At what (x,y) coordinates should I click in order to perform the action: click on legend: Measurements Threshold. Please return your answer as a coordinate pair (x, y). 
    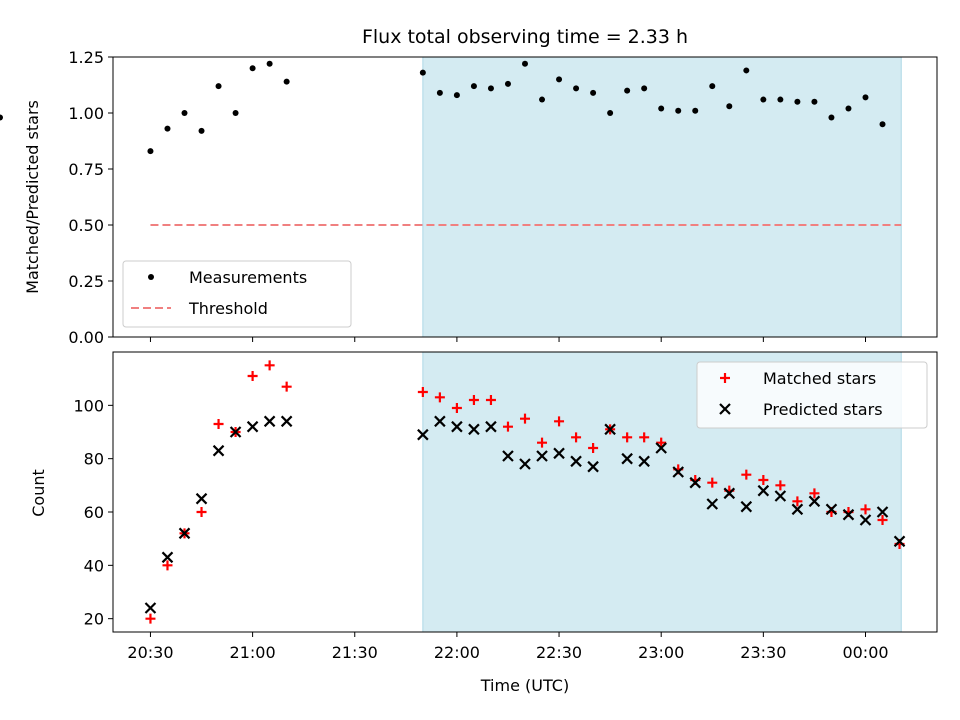
    Looking at the image, I should click on (237, 294).